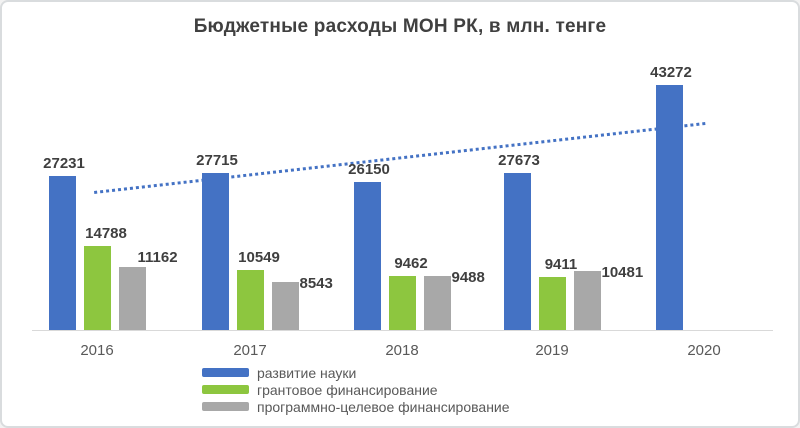 This screenshot has width=800, height=428. I want to click on value-label-series0-2020: 43272, so click(671, 72).